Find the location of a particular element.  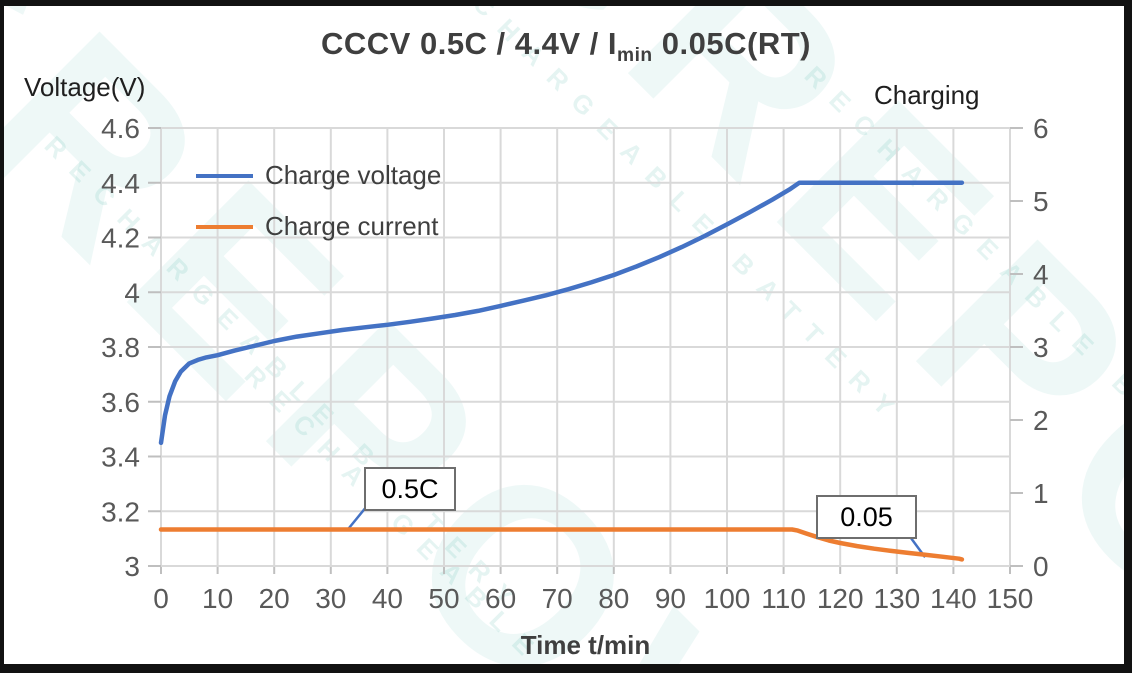

svg-text: 50 is located at coordinates (443, 598).